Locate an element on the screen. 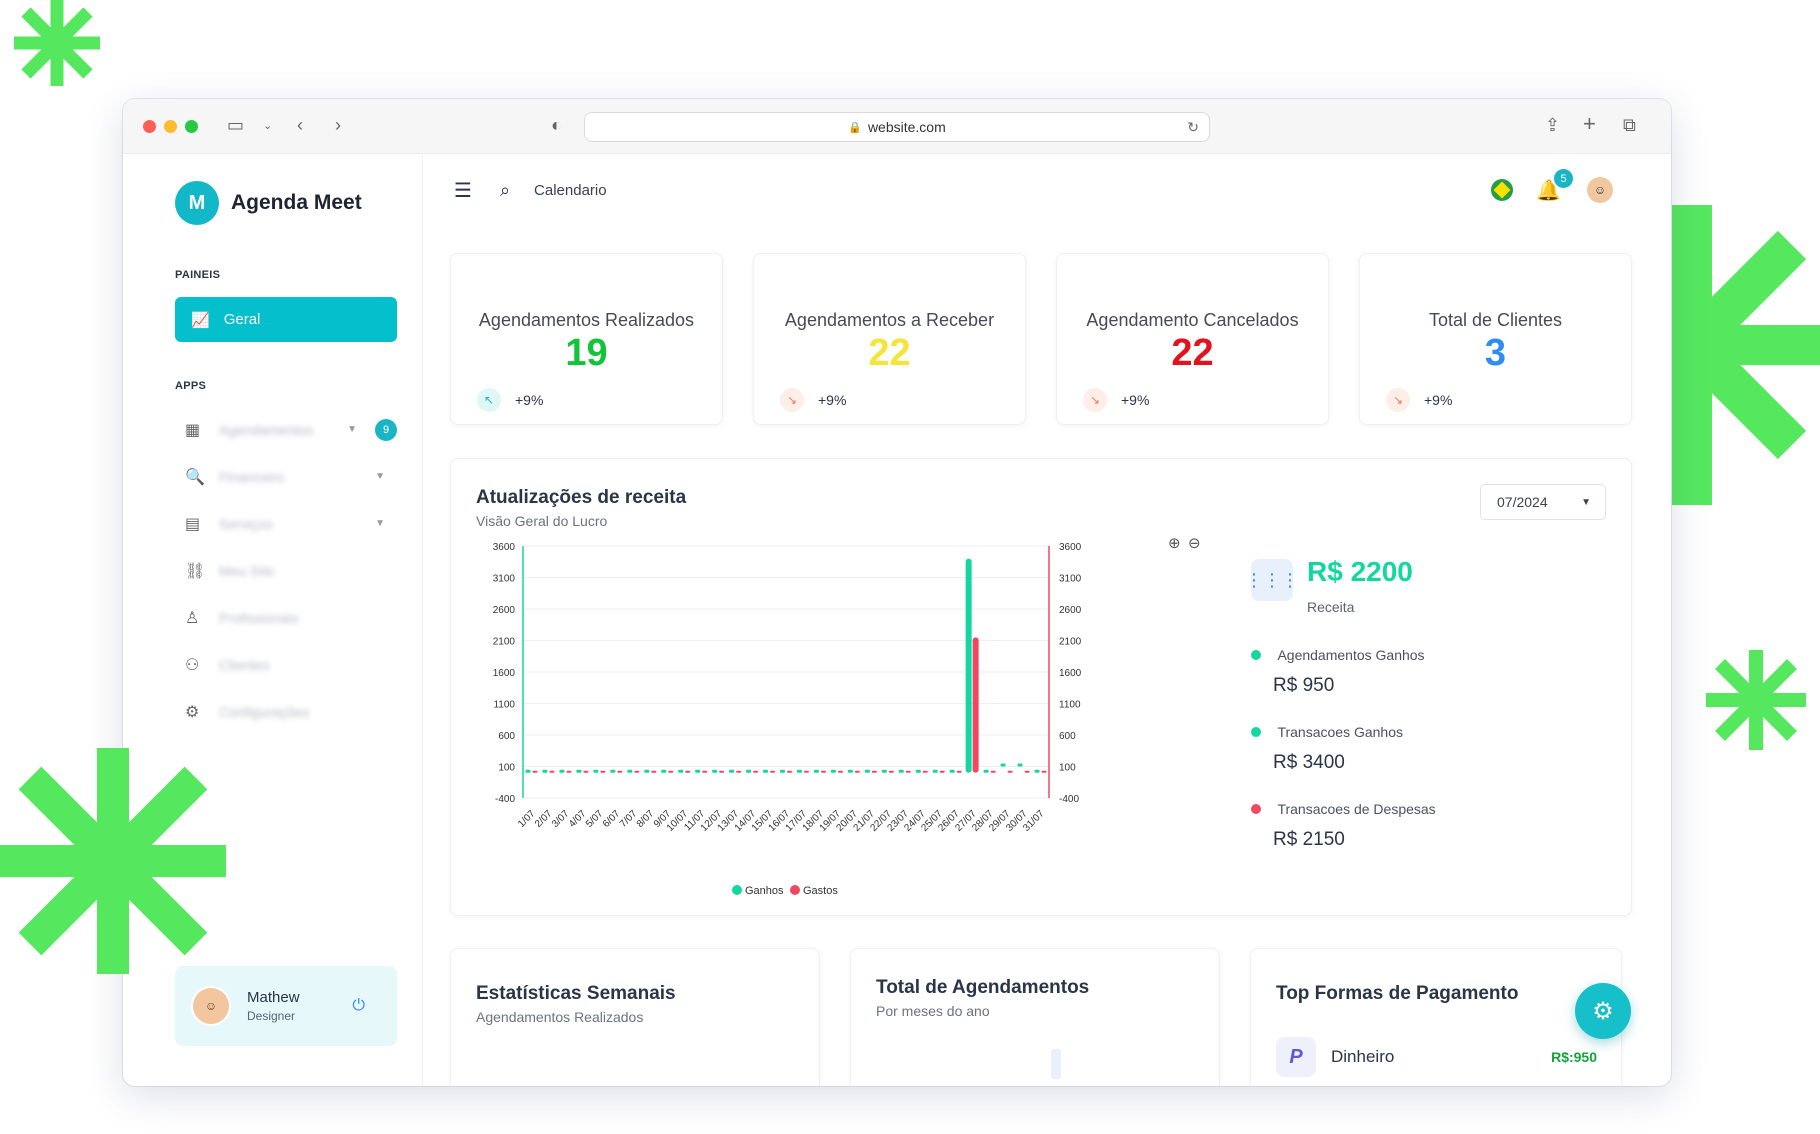 The image size is (1820, 1134). x-tick-label: 3/07 is located at coordinates (561, 819).